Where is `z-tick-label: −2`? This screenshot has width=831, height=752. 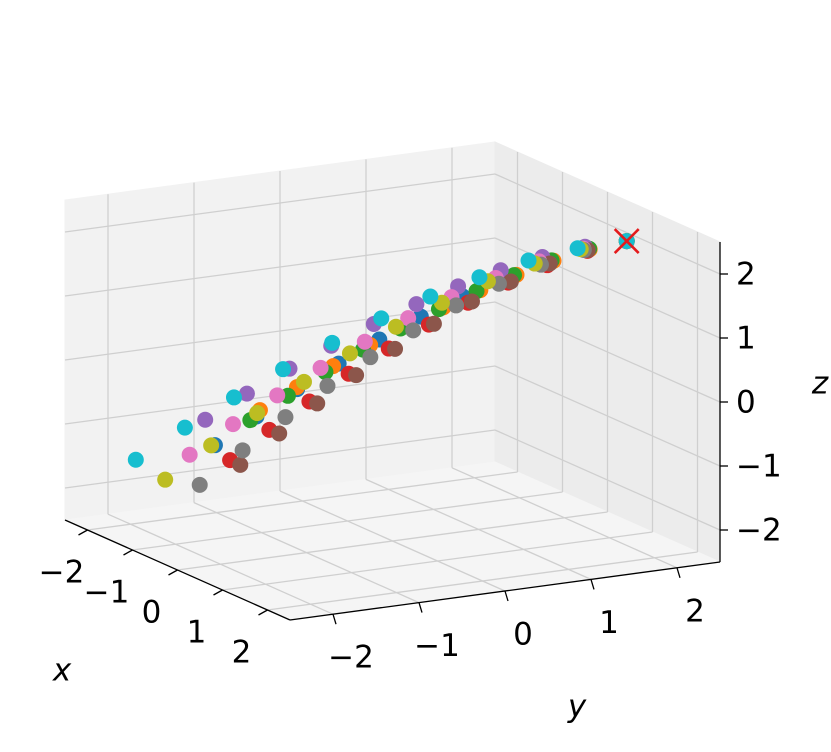
z-tick-label: −2 is located at coordinates (759, 531).